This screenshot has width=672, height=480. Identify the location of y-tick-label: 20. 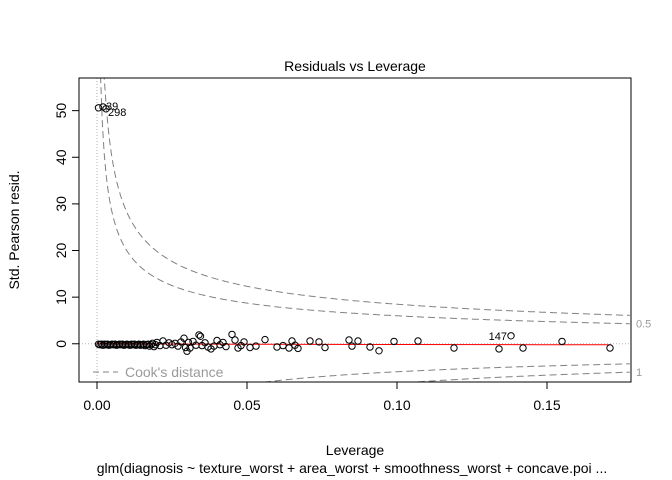
(61, 251).